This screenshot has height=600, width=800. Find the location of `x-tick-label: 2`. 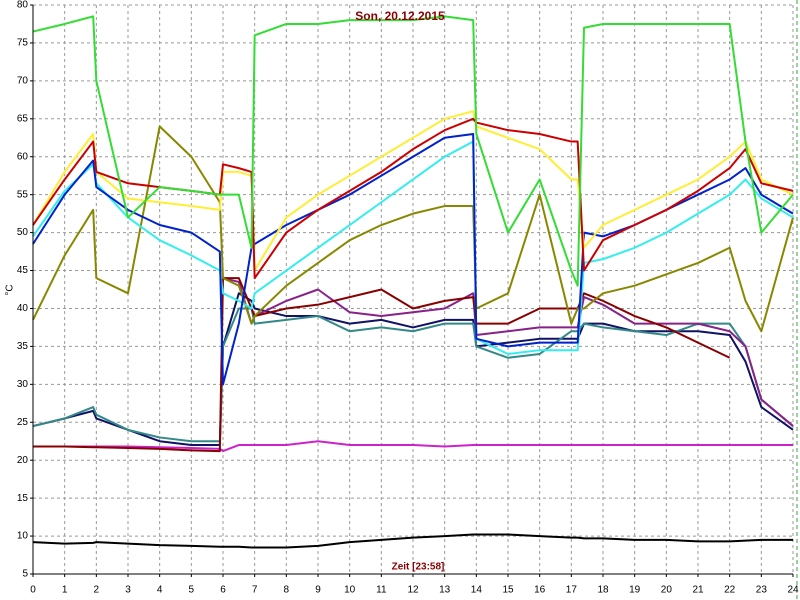

x-tick-label: 2 is located at coordinates (97, 590).